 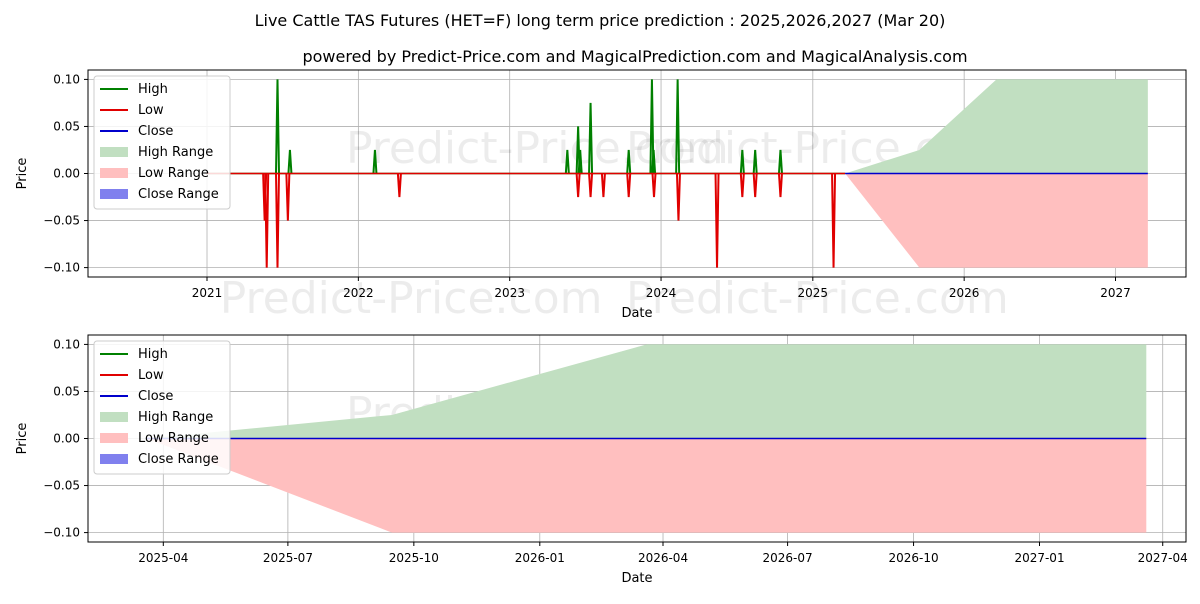 I want to click on x-tick-label: 2027-04, so click(x=1163, y=558).